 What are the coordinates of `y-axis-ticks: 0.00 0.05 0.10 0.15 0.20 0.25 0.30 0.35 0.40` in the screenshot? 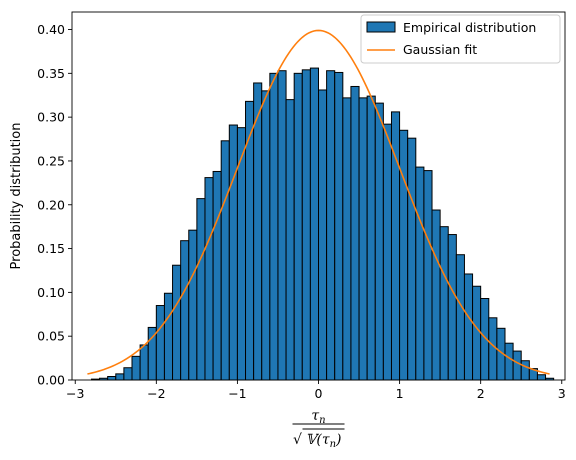 It's located at (54, 205).